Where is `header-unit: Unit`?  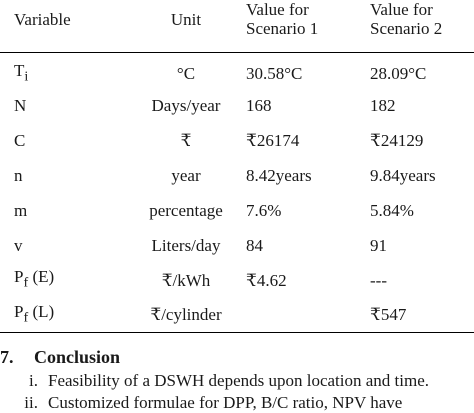
header-unit: Unit is located at coordinates (186, 19).